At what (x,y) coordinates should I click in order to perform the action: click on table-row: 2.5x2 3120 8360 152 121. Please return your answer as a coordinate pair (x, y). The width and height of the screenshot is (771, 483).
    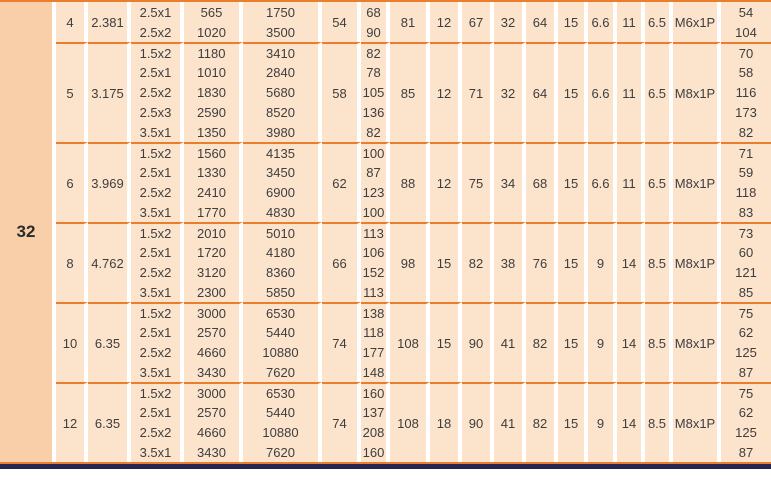
    Looking at the image, I should click on (385, 272).